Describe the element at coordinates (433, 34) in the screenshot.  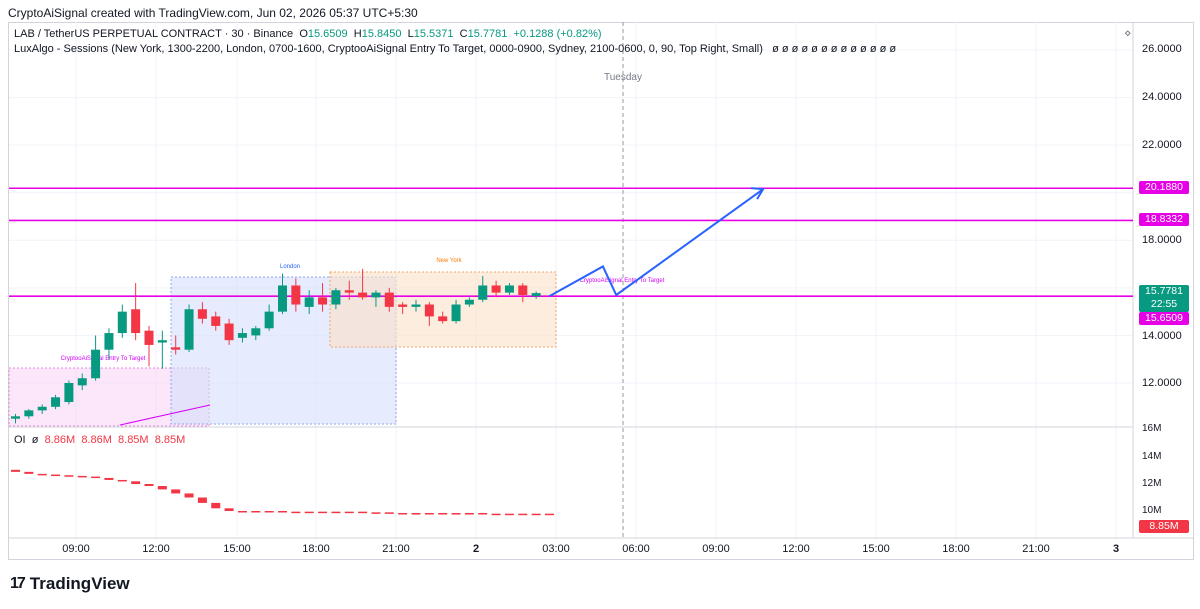
I see `low-value: 15.5371` at that location.